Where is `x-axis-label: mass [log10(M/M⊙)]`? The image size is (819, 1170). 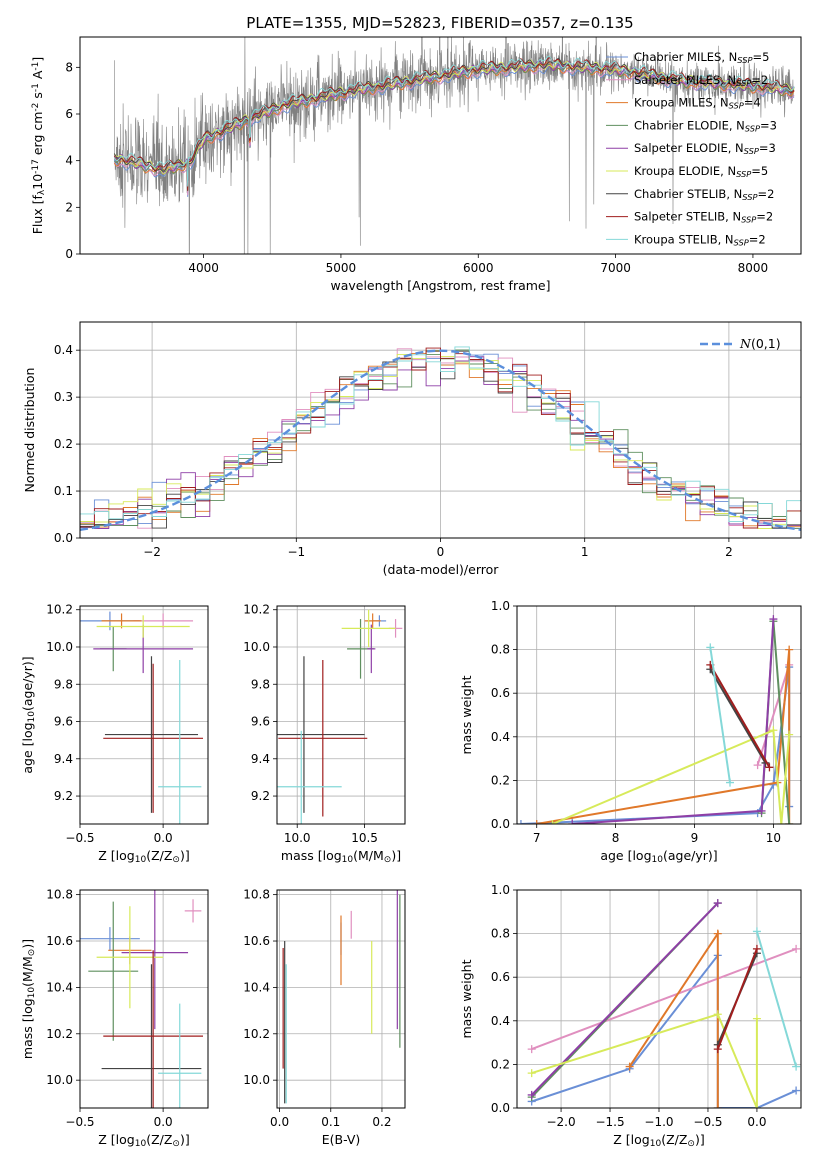
x-axis-label: mass [log10(M/M⊙)] is located at coordinates (341, 856).